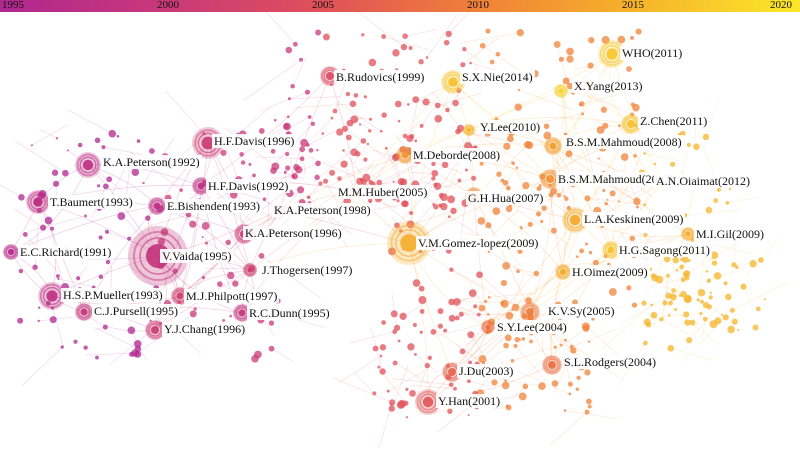 The width and height of the screenshot is (800, 450). What do you see at coordinates (634, 219) in the screenshot?
I see `node-label: L.A.Keskinen(2009)` at bounding box center [634, 219].